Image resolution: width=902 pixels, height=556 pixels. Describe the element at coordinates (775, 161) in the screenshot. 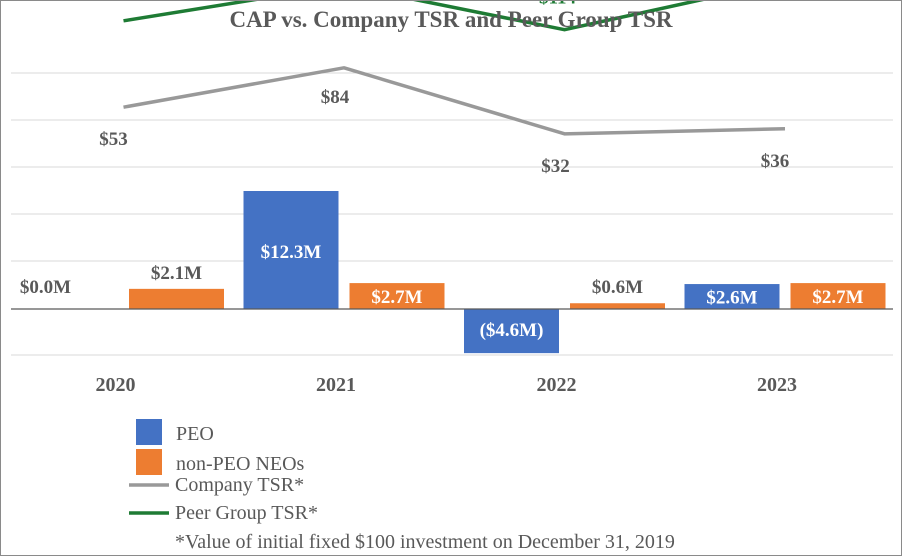

I see `line-data-label: $36` at that location.